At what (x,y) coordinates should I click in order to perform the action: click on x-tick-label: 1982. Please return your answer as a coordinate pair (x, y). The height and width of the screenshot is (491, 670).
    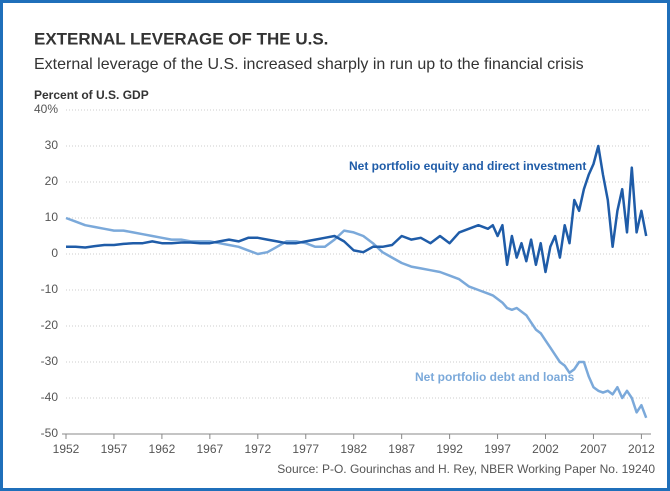
    Looking at the image, I should click on (353, 449).